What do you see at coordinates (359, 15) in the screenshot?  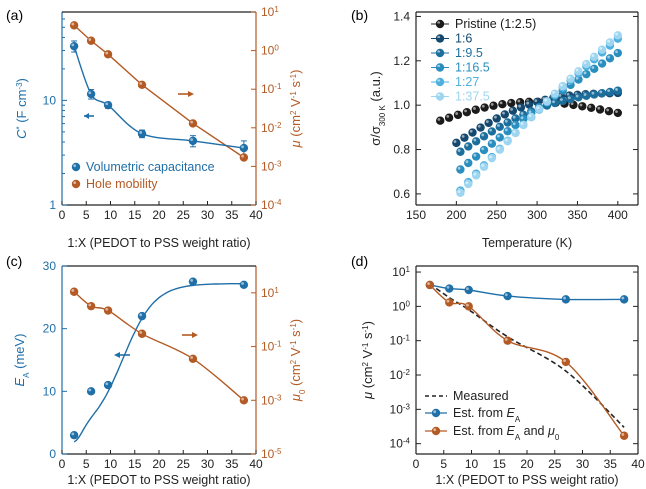 I see `panel-label-b: (b)` at bounding box center [359, 15].